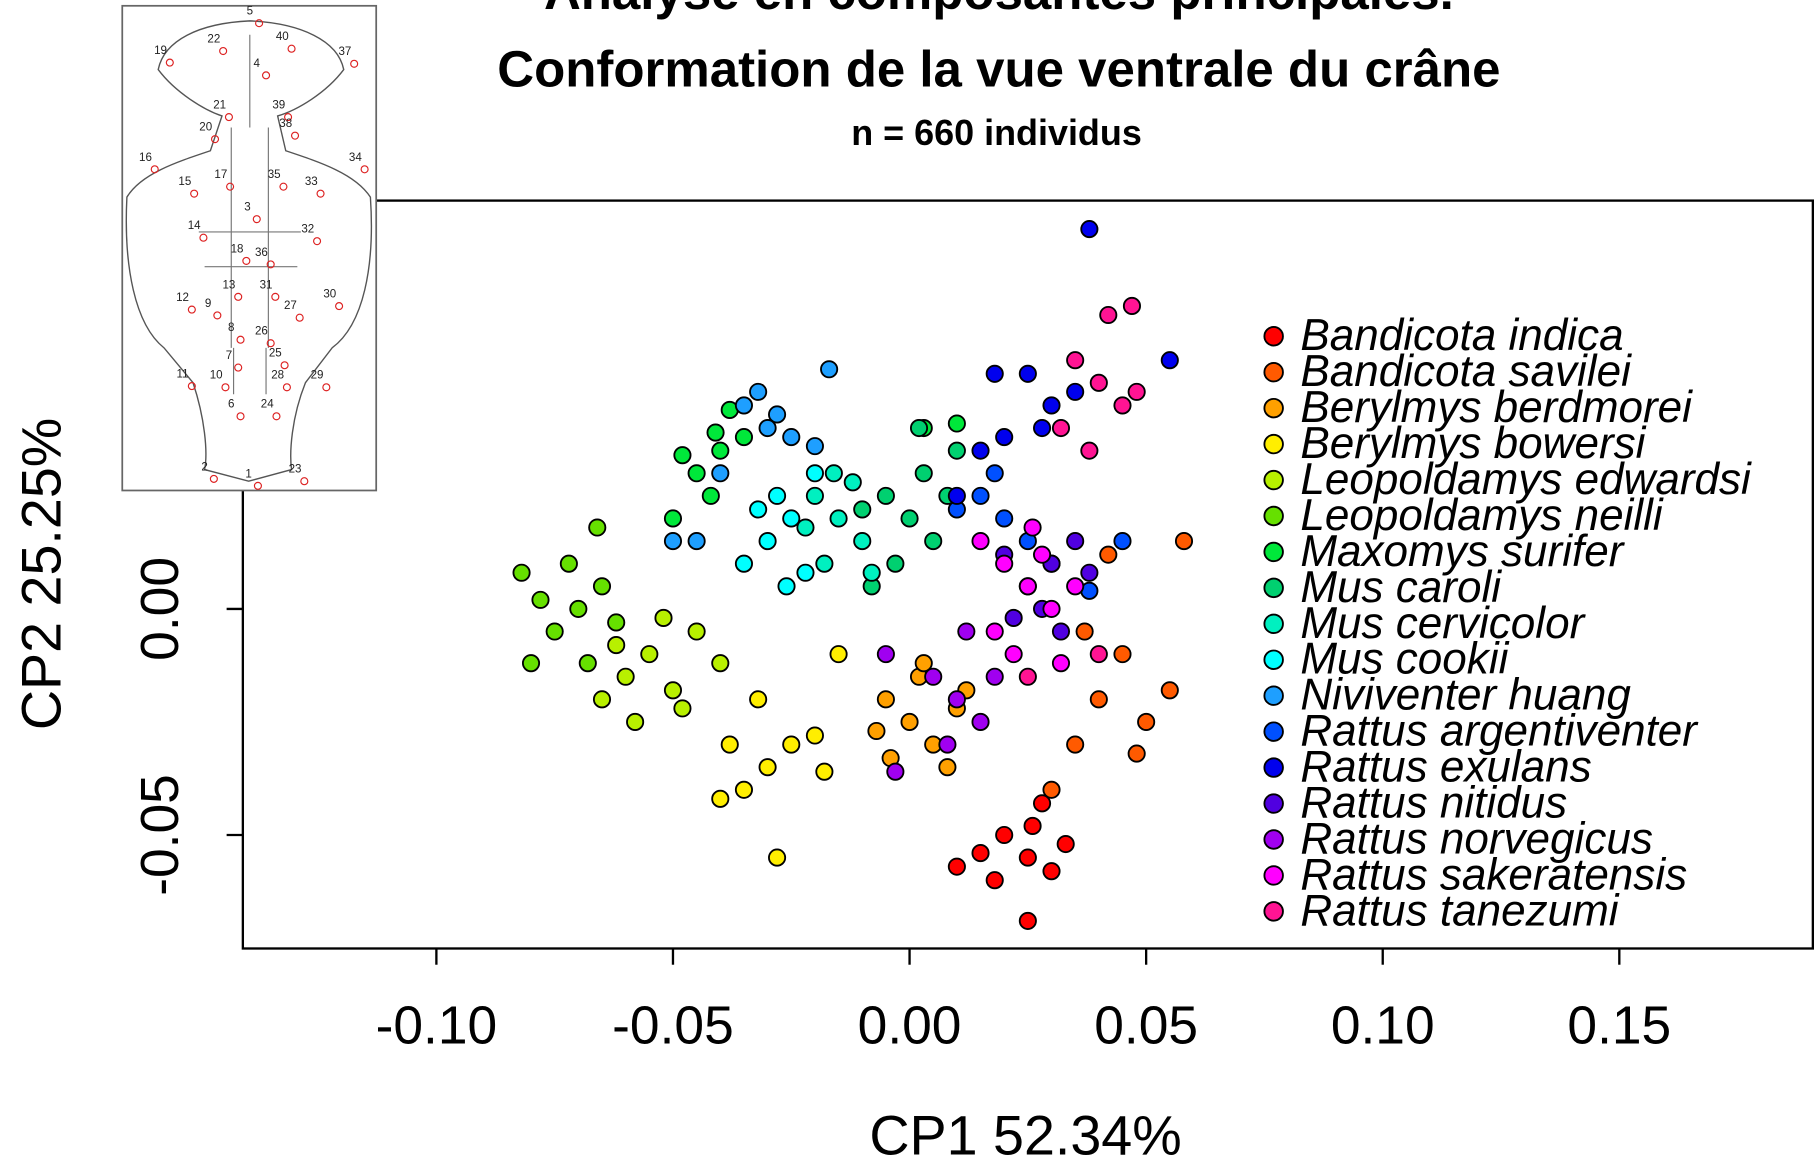 This screenshot has height=1163, width=1818. I want to click on landmark-label: 39, so click(278, 106).